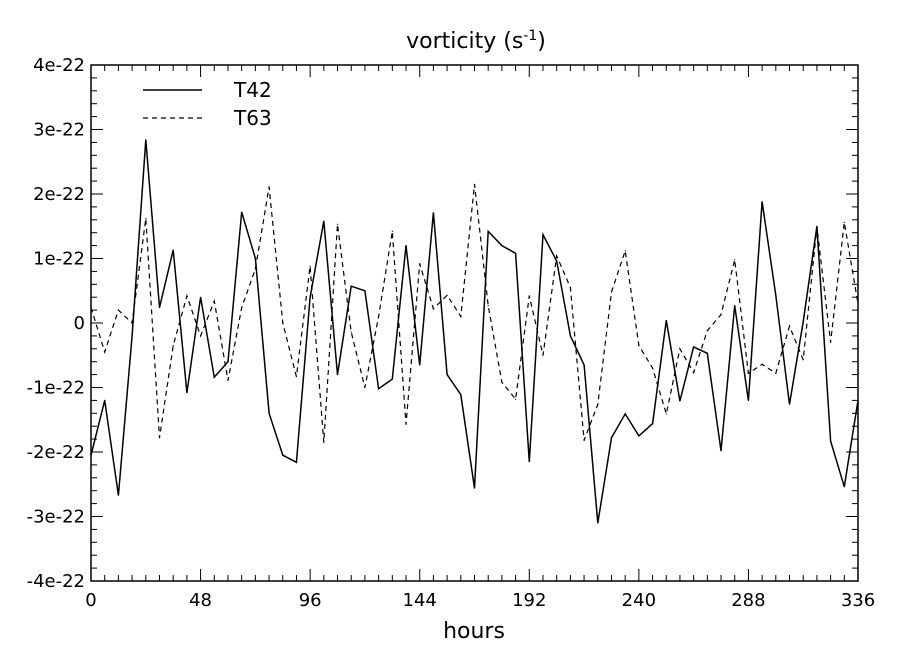 This screenshot has width=904, height=654. What do you see at coordinates (56, 581) in the screenshot?
I see `y-tick-label: -4e-22` at bounding box center [56, 581].